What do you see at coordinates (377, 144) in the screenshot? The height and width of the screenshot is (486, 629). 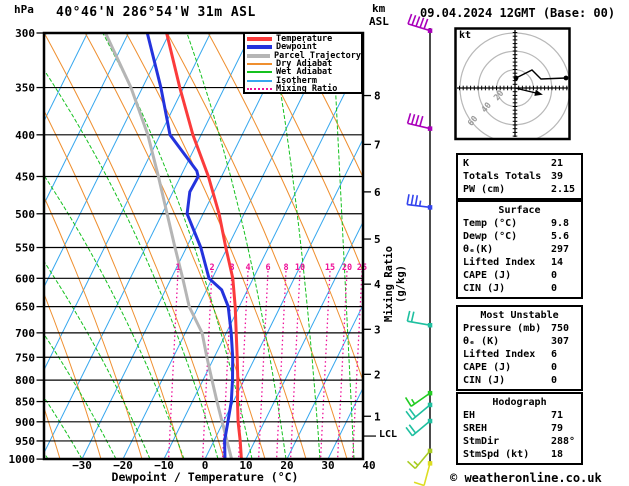 I see `svg-text: 7` at bounding box center [377, 144].